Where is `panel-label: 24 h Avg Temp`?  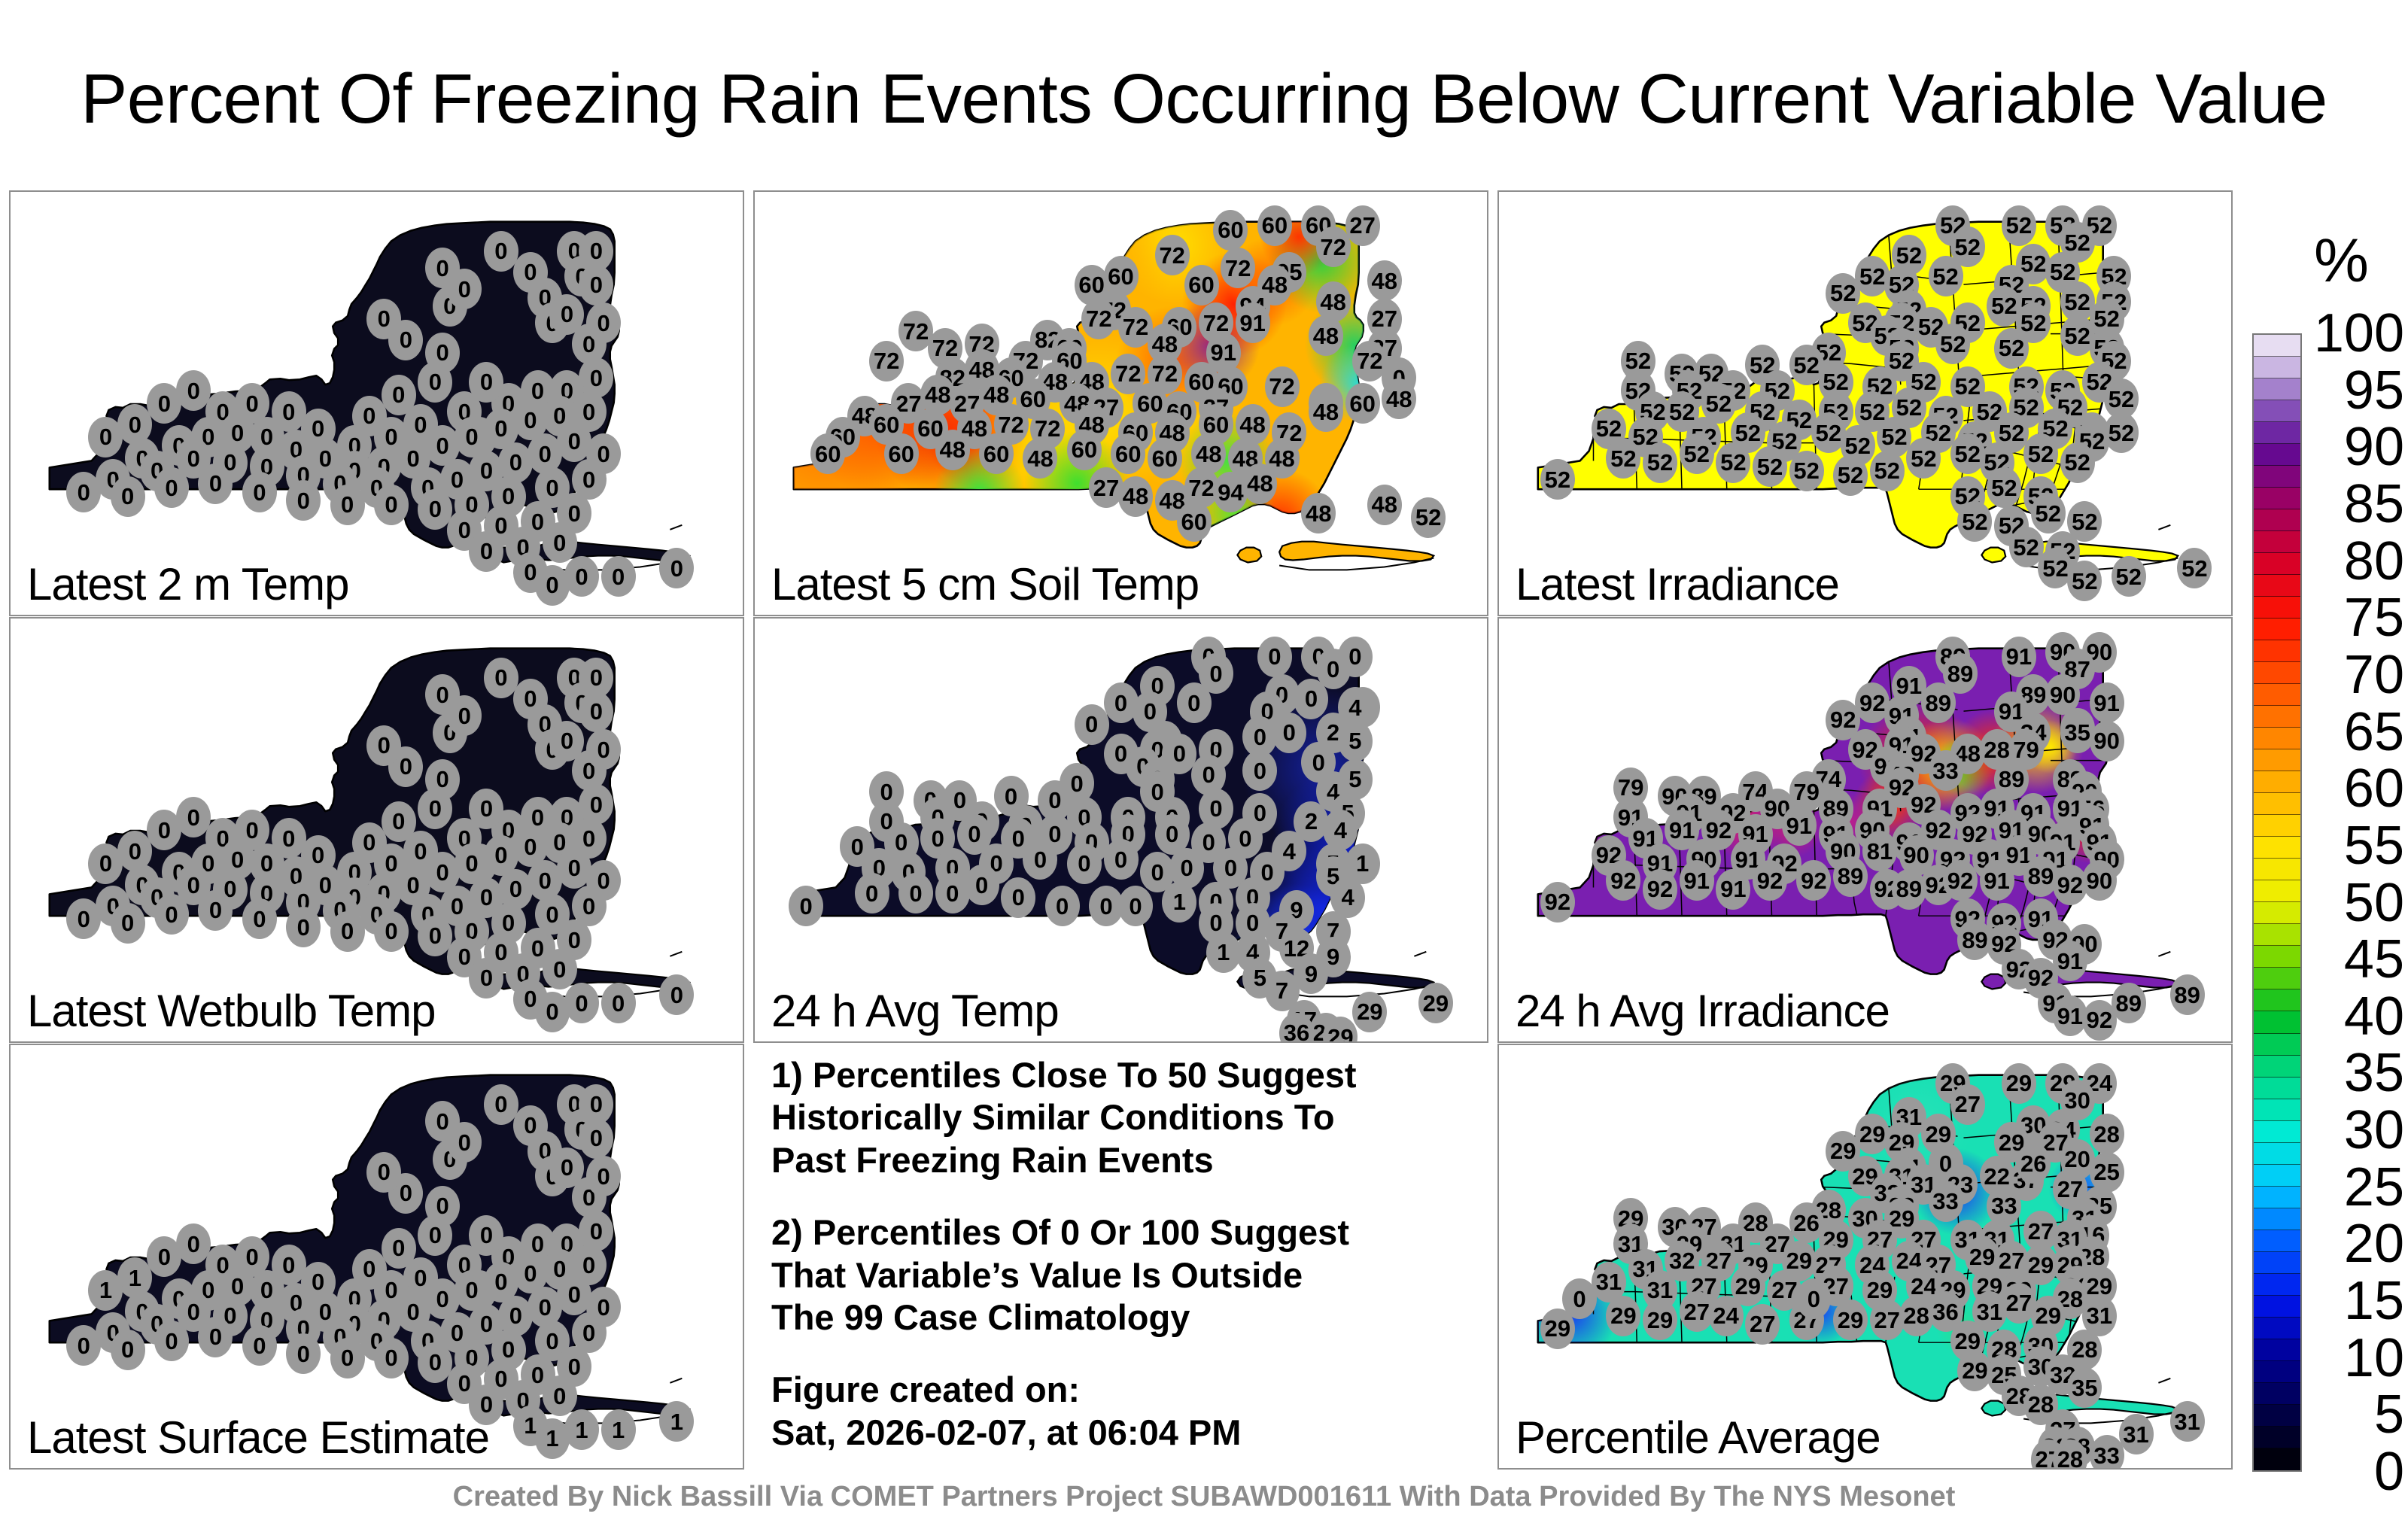
panel-label: 24 h Avg Temp is located at coordinates (915, 1011).